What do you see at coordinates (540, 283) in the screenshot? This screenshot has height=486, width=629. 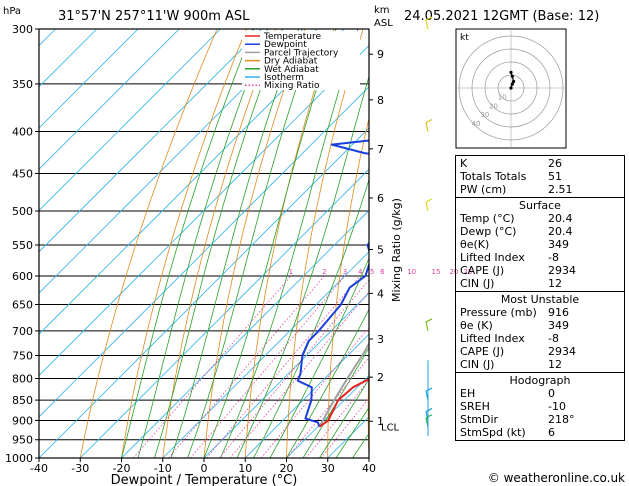 I see `surface-row: CIN (J) 12` at bounding box center [540, 283].